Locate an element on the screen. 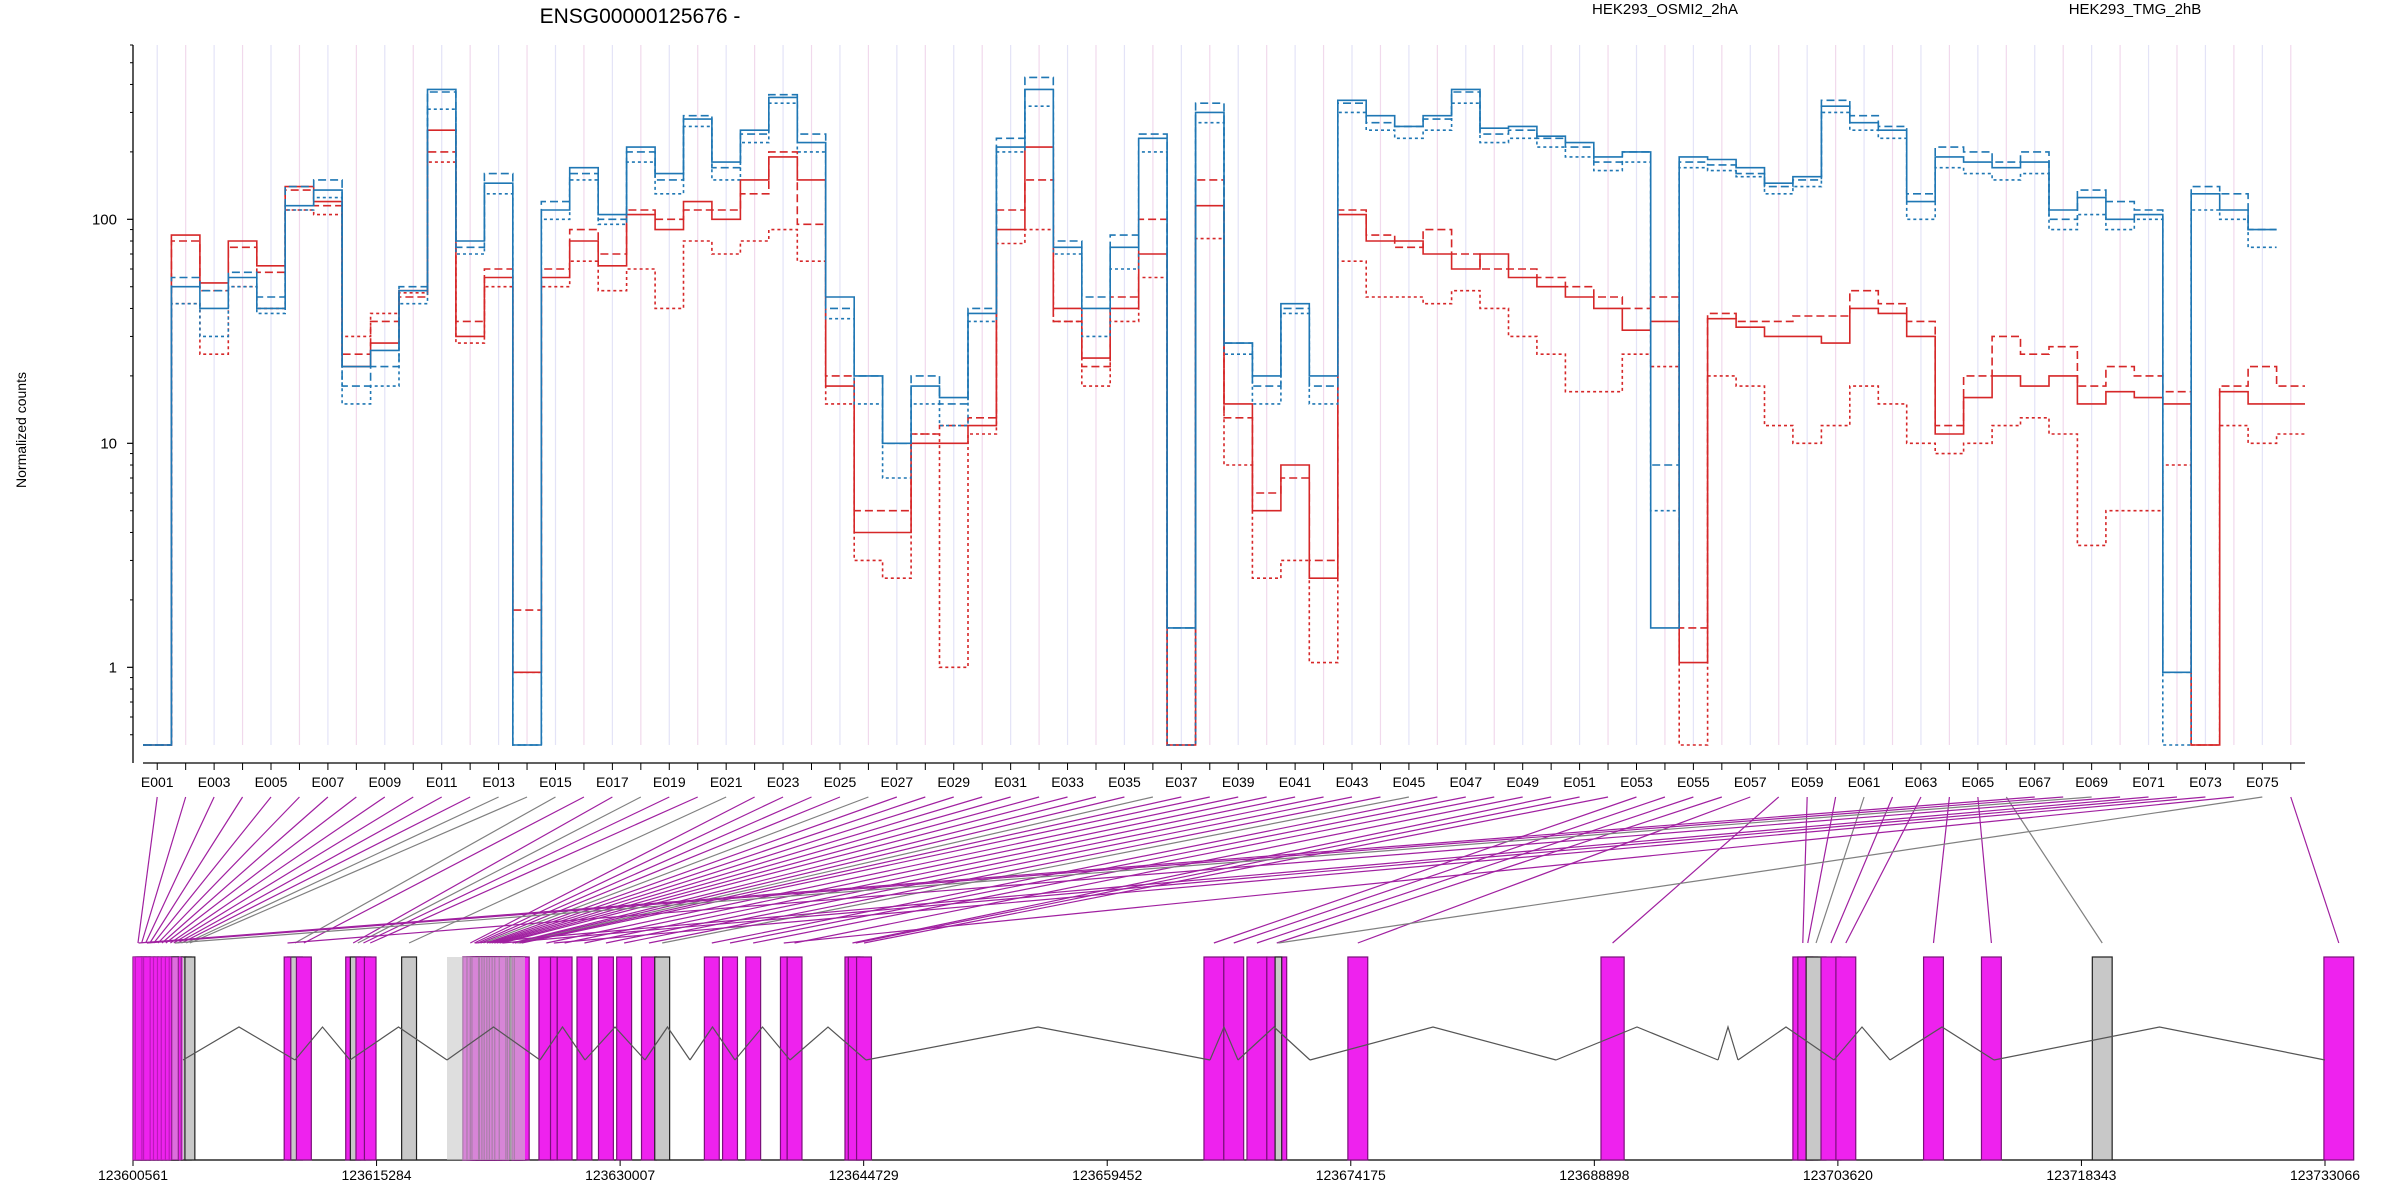 This screenshot has width=2400, height=1200. genomic-coordinate-label: 123703620 is located at coordinates (1838, 1175).